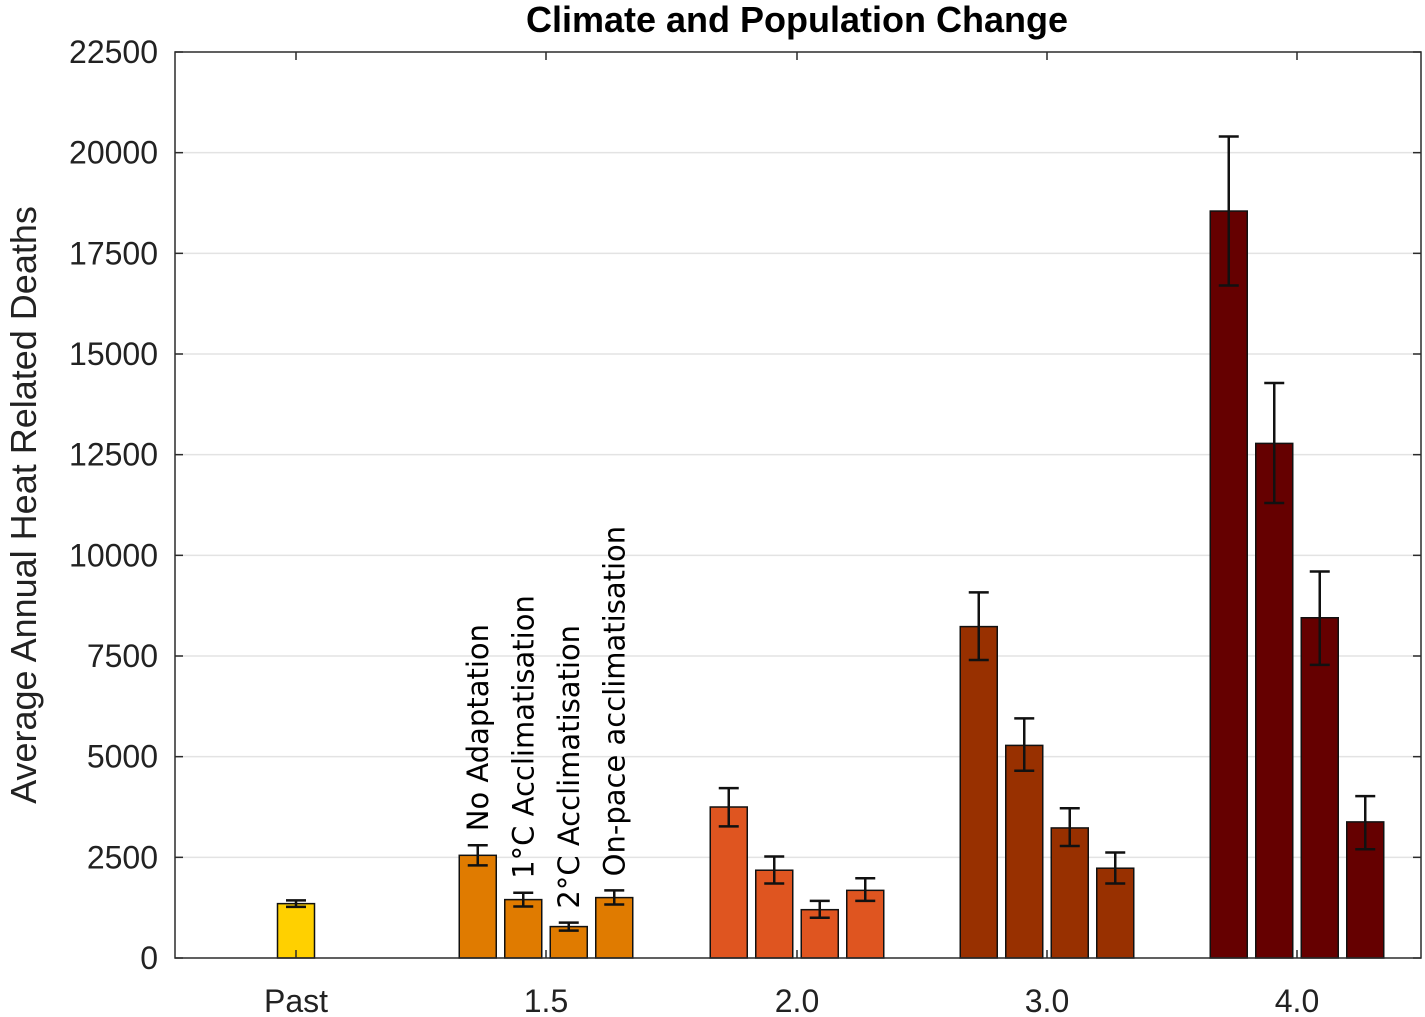 The width and height of the screenshot is (1425, 1017). What do you see at coordinates (113, 253) in the screenshot?
I see `y-tick-label: 17500` at bounding box center [113, 253].